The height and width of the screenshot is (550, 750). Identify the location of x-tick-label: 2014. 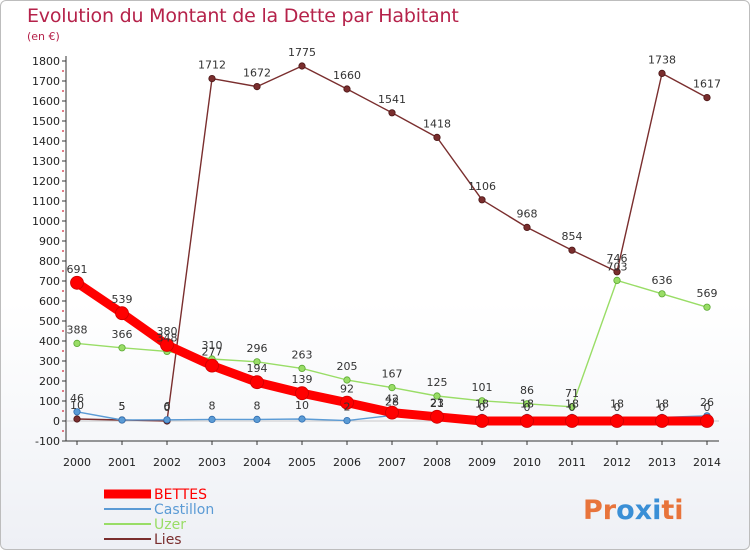
(707, 462).